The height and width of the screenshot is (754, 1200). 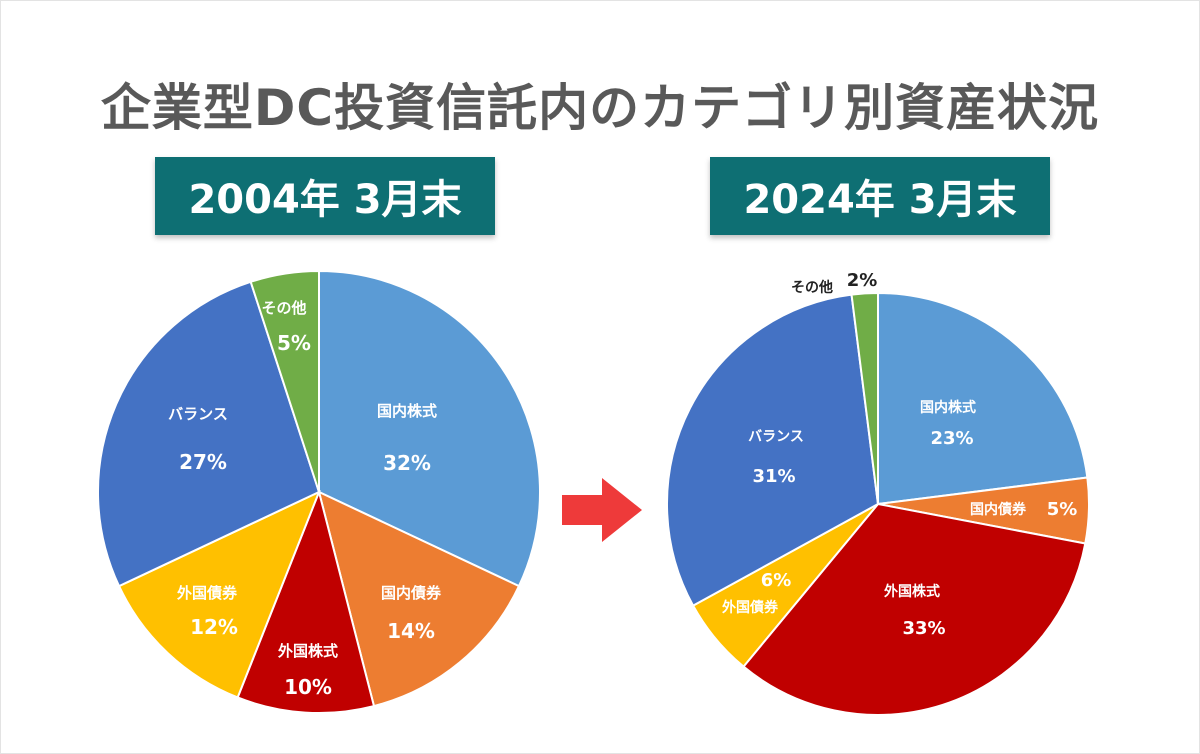 What do you see at coordinates (982, 398) in the screenshot?
I see `pie-slice` at bounding box center [982, 398].